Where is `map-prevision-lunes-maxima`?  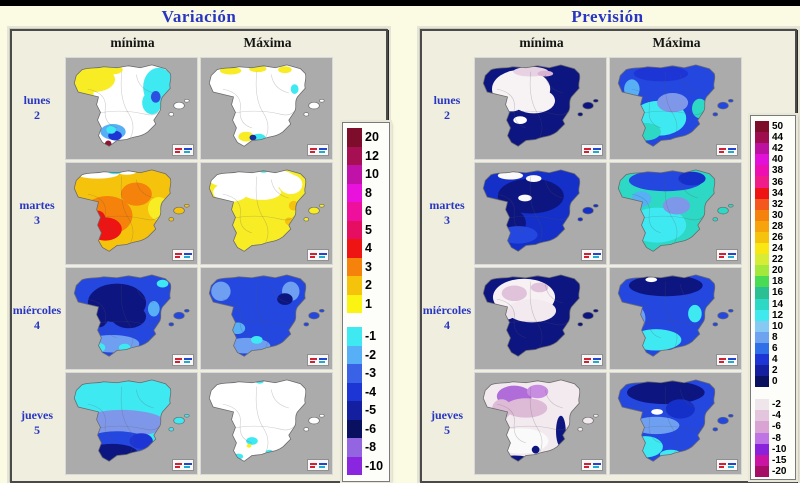 map-prevision-lunes-maxima is located at coordinates (675, 108).